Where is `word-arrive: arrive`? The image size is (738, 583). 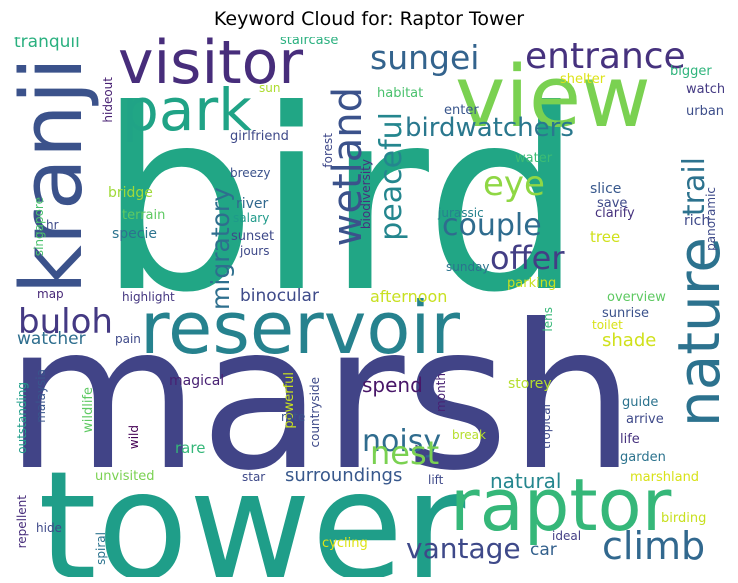 word-arrive: arrive is located at coordinates (645, 419).